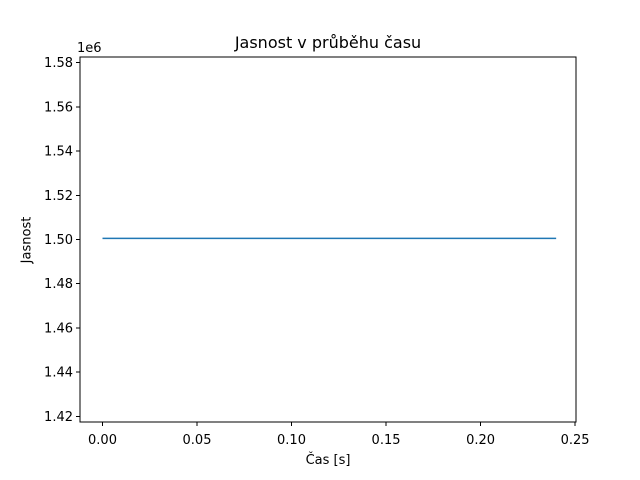  What do you see at coordinates (89, 48) in the screenshot?
I see `y-axis-offset-label: 1e6` at bounding box center [89, 48].